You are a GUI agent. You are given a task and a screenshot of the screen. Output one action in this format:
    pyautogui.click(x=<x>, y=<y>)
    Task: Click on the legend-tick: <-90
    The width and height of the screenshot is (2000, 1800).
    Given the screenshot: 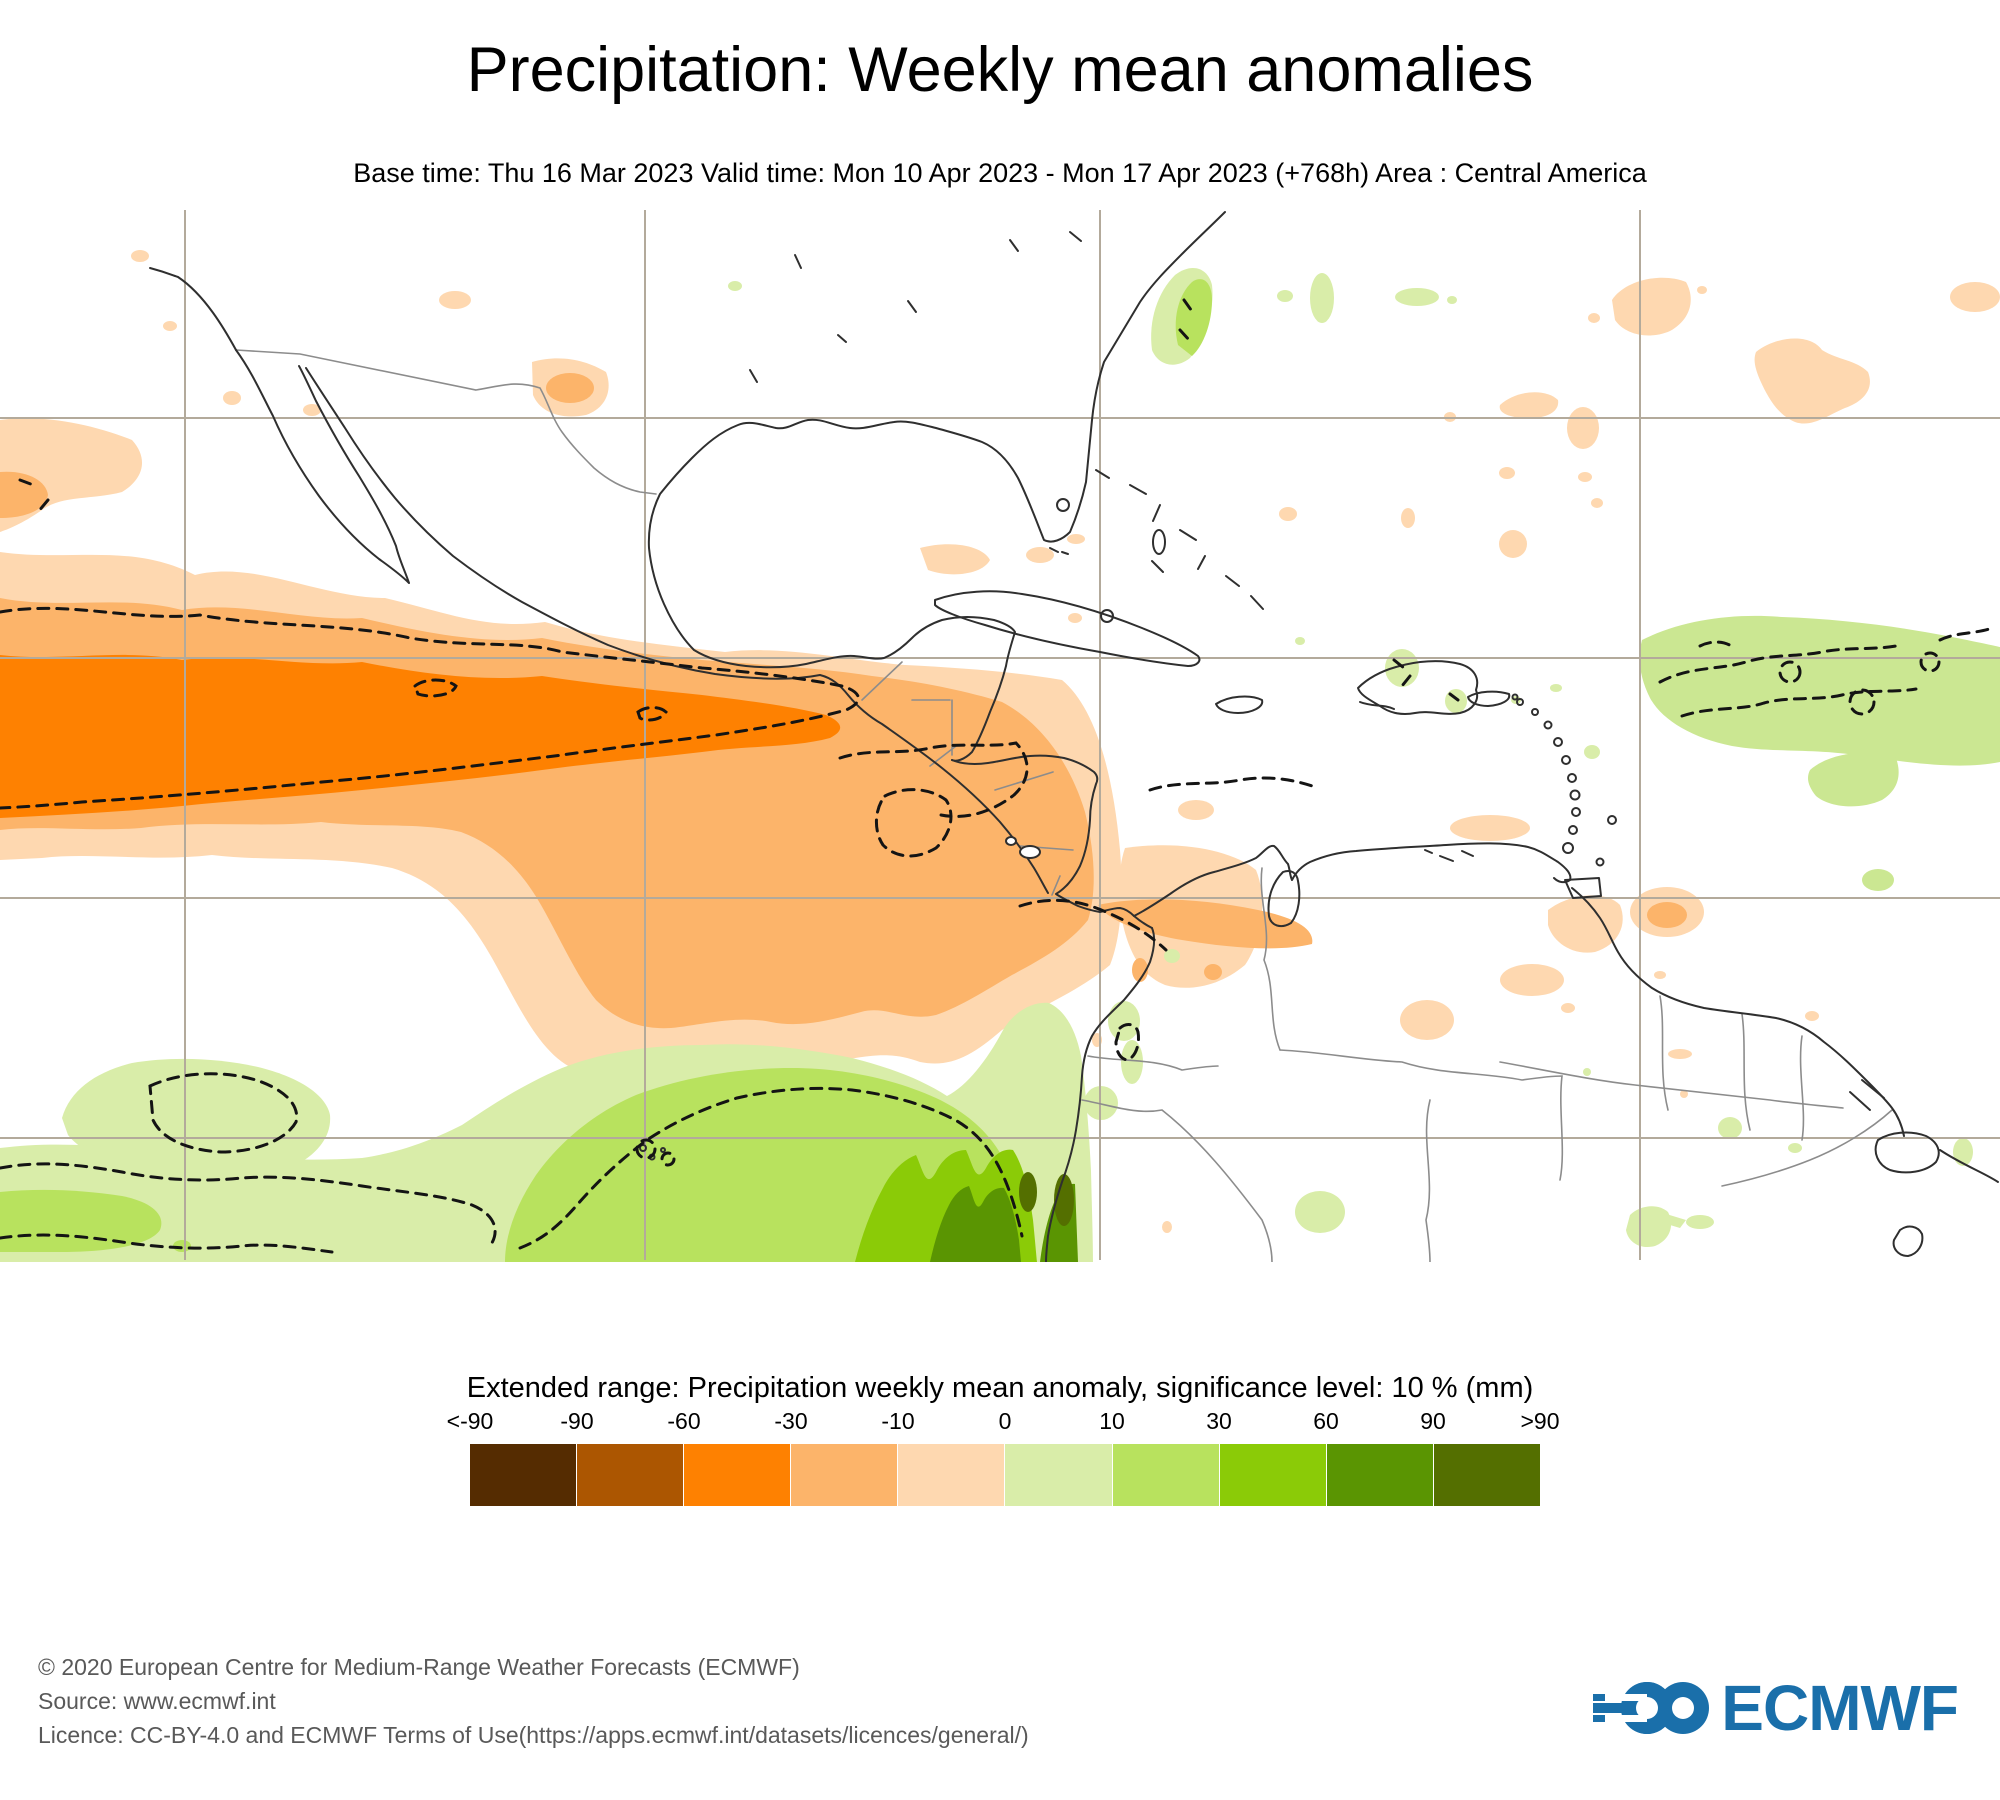 What is the action you would take?
    pyautogui.click(x=470, y=1421)
    